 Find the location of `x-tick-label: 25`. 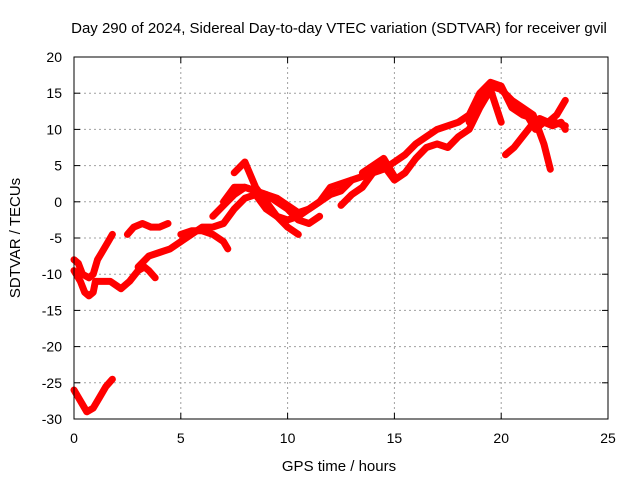

x-tick-label: 25 is located at coordinates (608, 438).